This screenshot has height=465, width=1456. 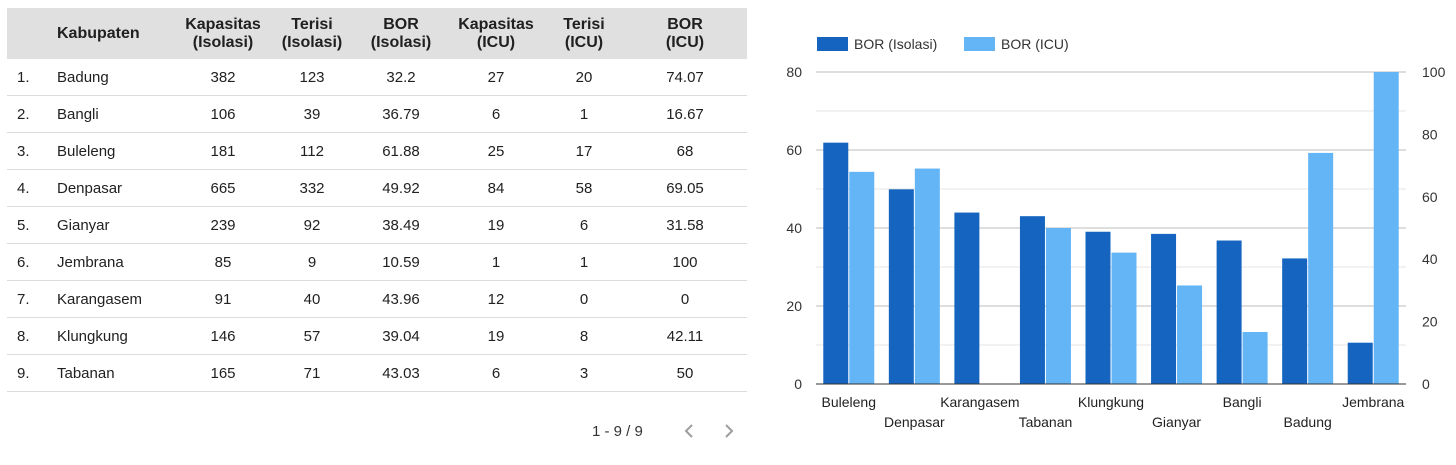 I want to click on cell-terisi-icu: 0, so click(x=584, y=299).